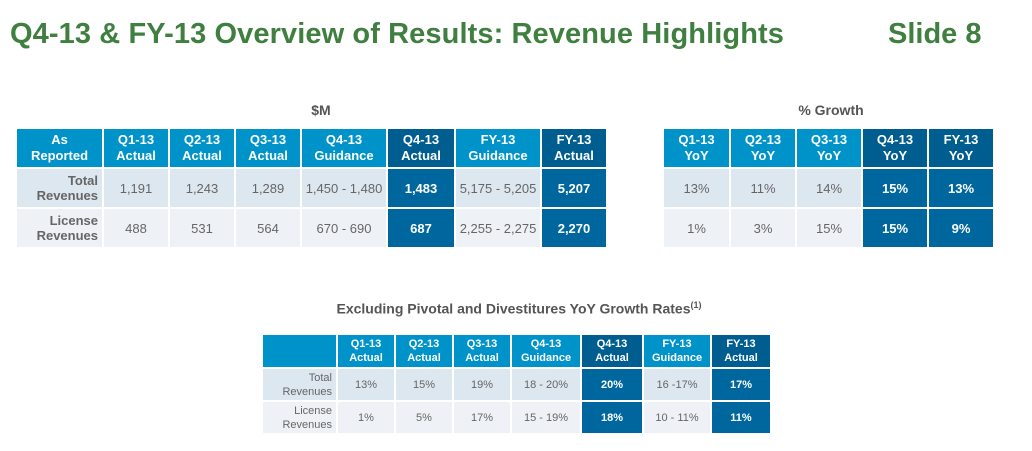  What do you see at coordinates (321, 110) in the screenshot?
I see `usd-table-caption: $M` at bounding box center [321, 110].